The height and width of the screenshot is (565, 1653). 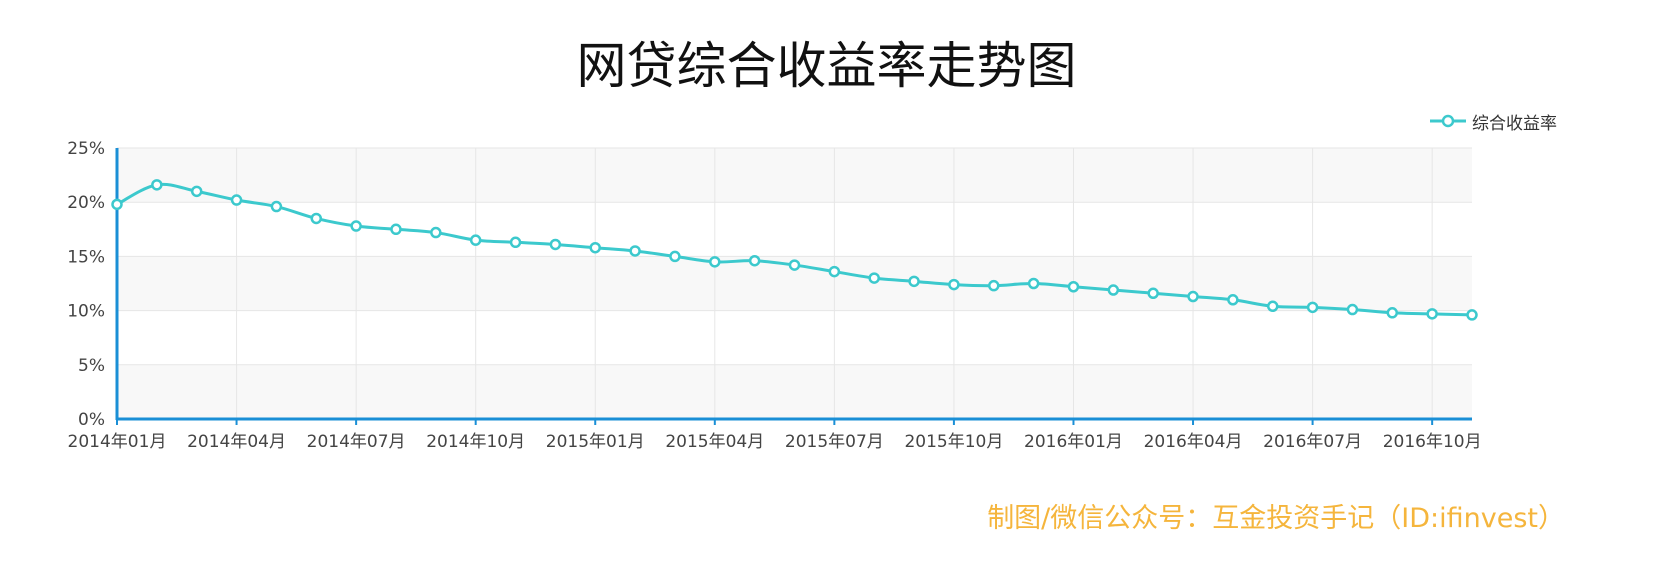 What do you see at coordinates (86, 149) in the screenshot?
I see `y-tick-label: 25%` at bounding box center [86, 149].